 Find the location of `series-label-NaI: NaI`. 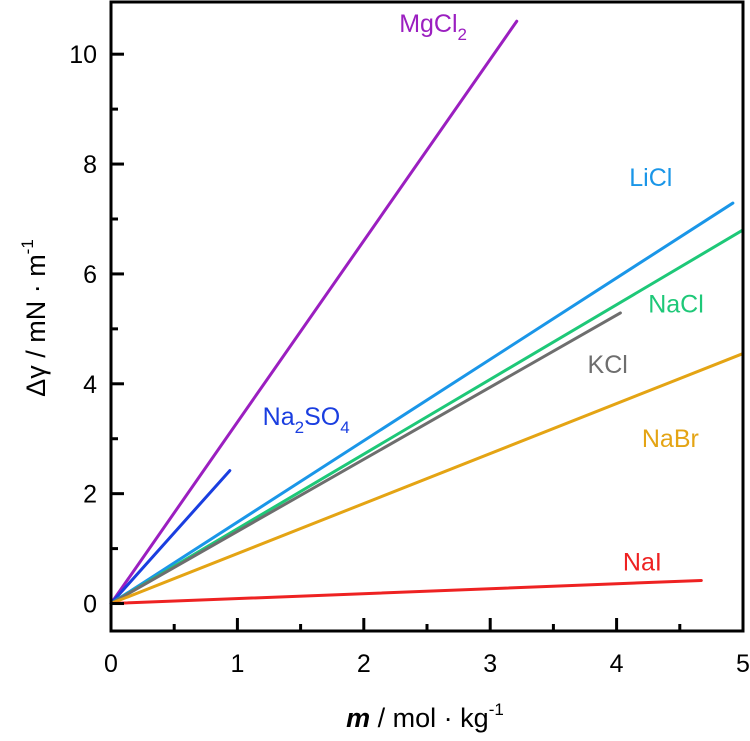

series-label-NaI: NaI is located at coordinates (642, 563).